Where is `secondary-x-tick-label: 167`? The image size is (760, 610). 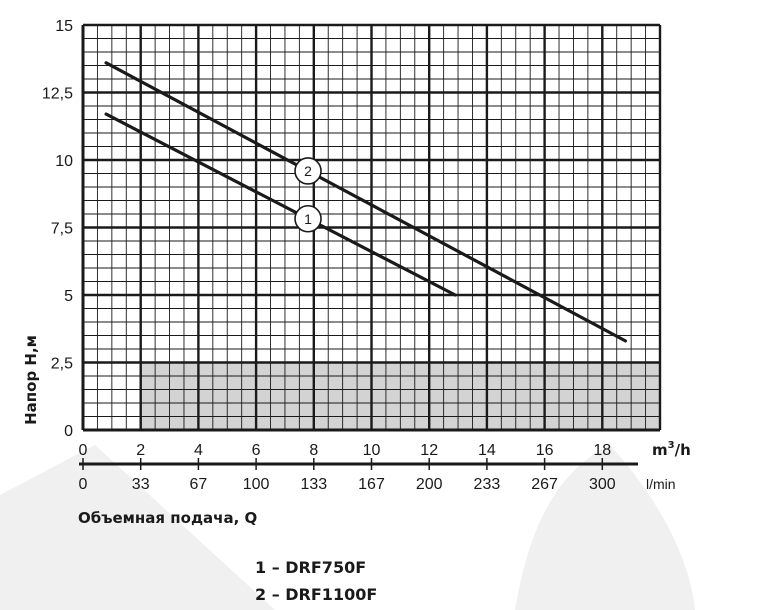
secondary-x-tick-label: 167 is located at coordinates (371, 484).